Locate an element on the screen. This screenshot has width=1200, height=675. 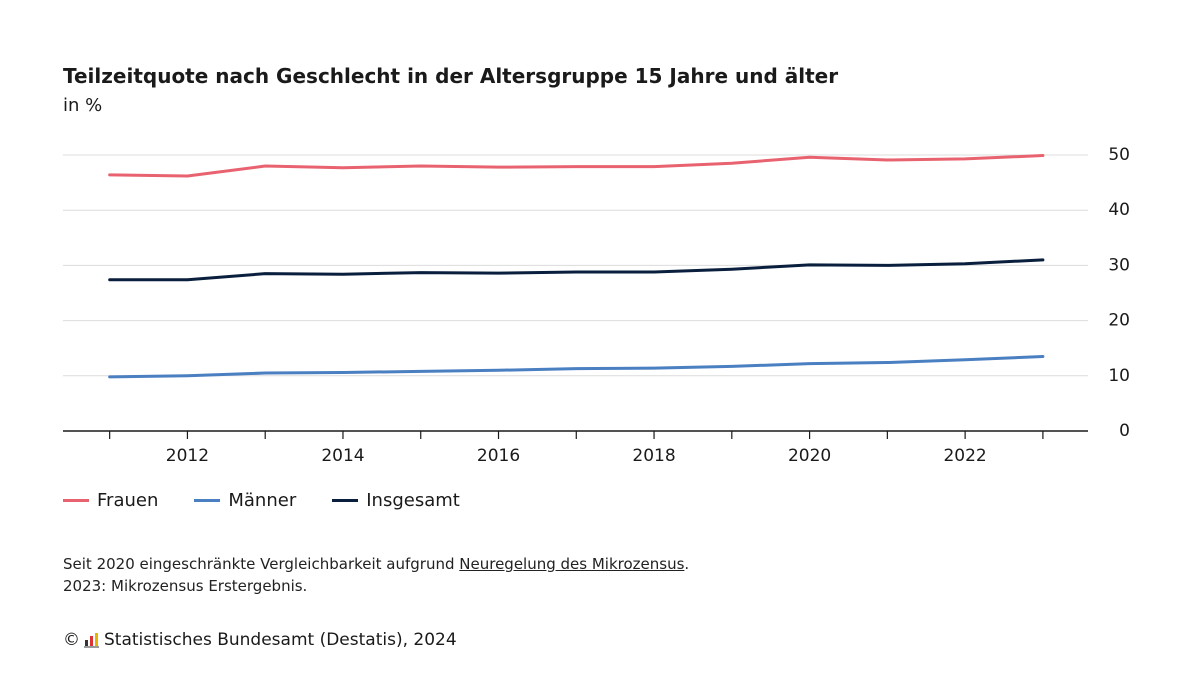
x-tick-label: 2016 is located at coordinates (498, 456).